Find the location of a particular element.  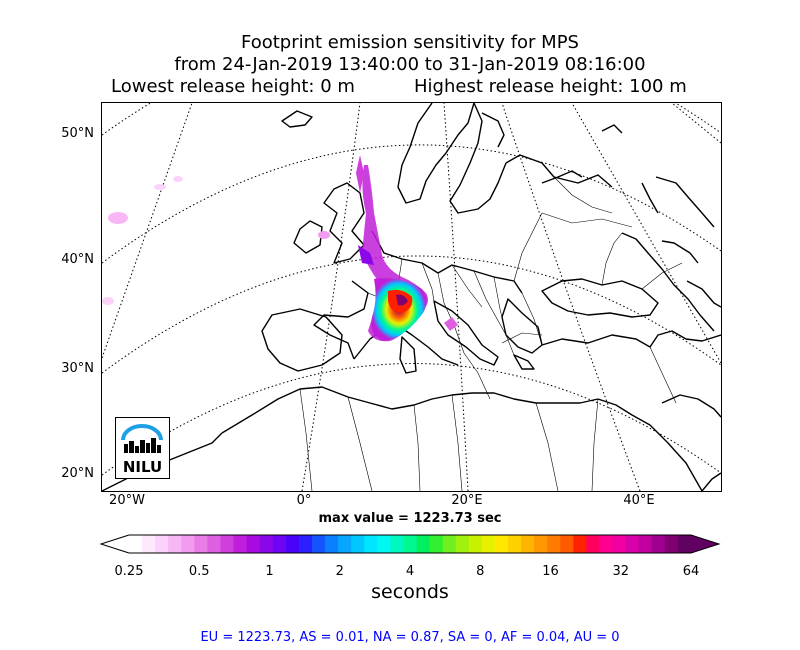

colorbar-outline is located at coordinates (410, 544).